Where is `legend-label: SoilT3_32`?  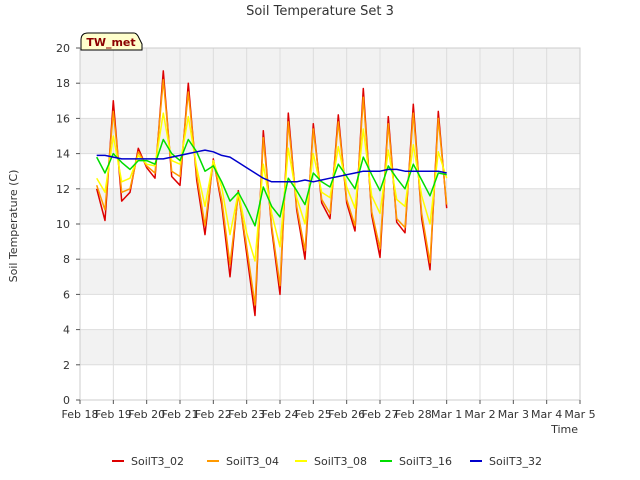 legend-label: SoilT3_32 is located at coordinates (515, 461).